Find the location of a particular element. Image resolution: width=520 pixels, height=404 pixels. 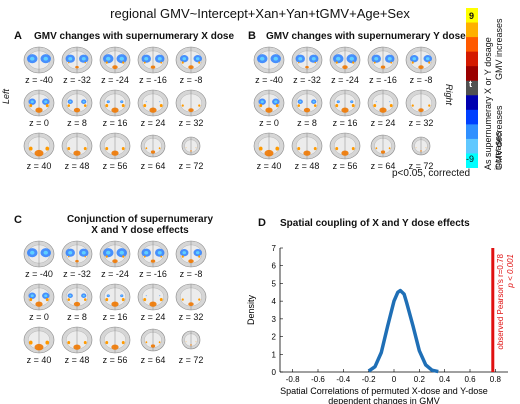

y-tick-label: 3 is located at coordinates (274, 319).